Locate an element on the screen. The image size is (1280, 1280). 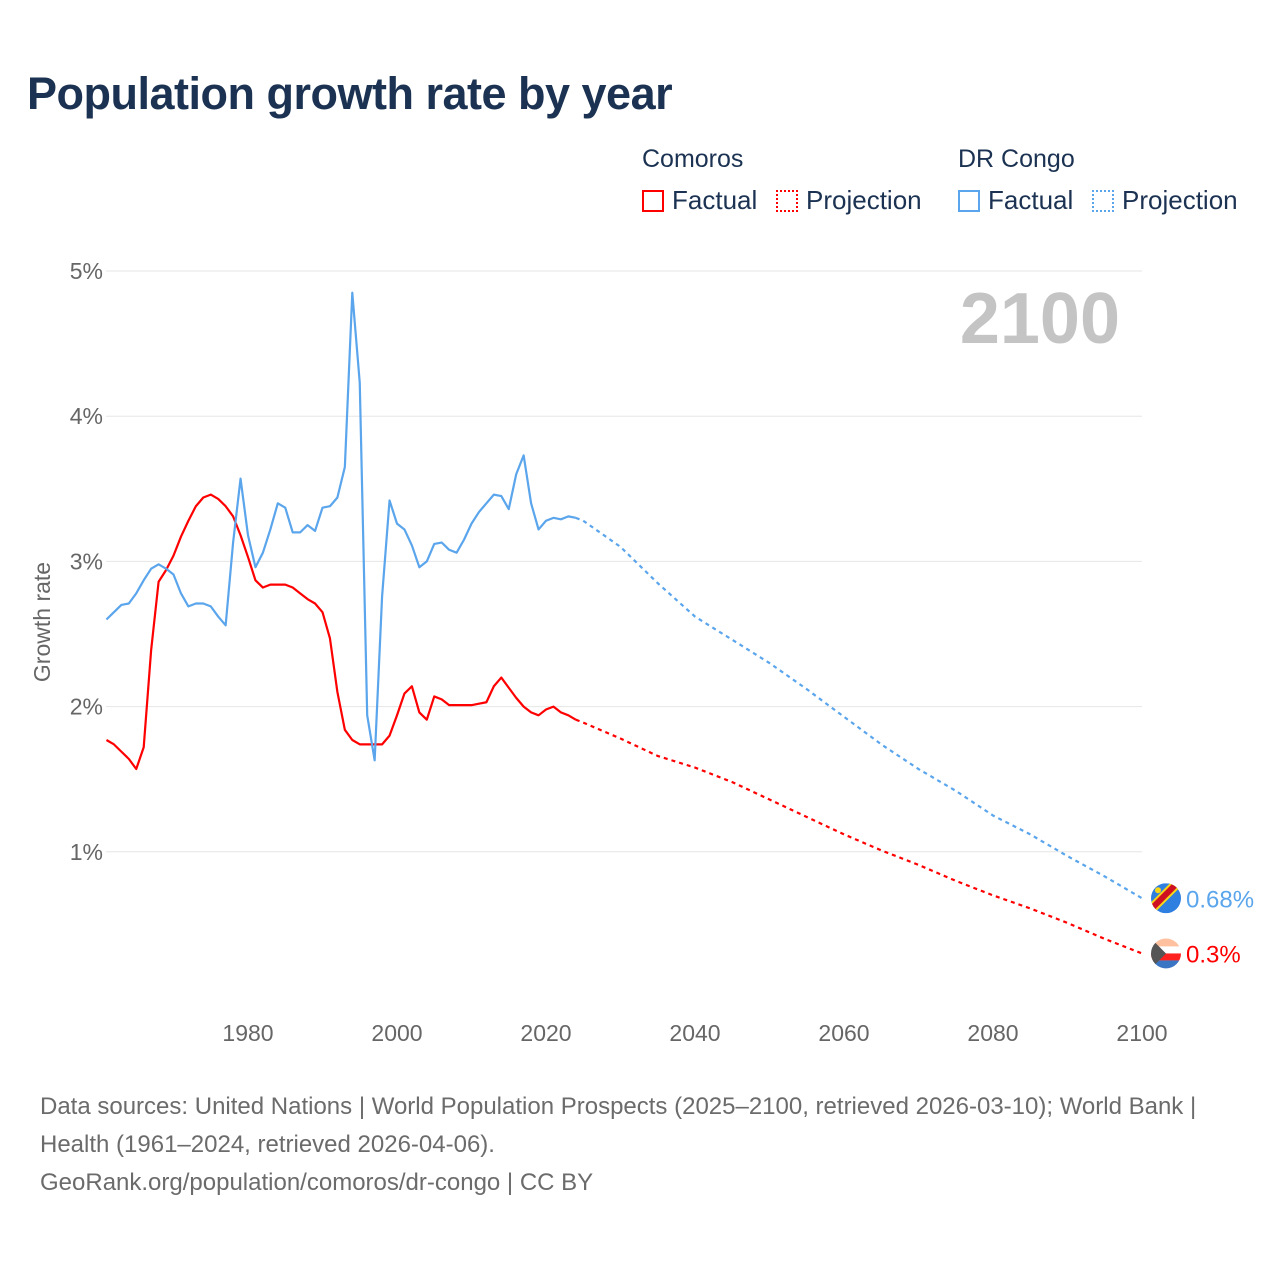
y-tick-label: 5% is located at coordinates (86, 271).